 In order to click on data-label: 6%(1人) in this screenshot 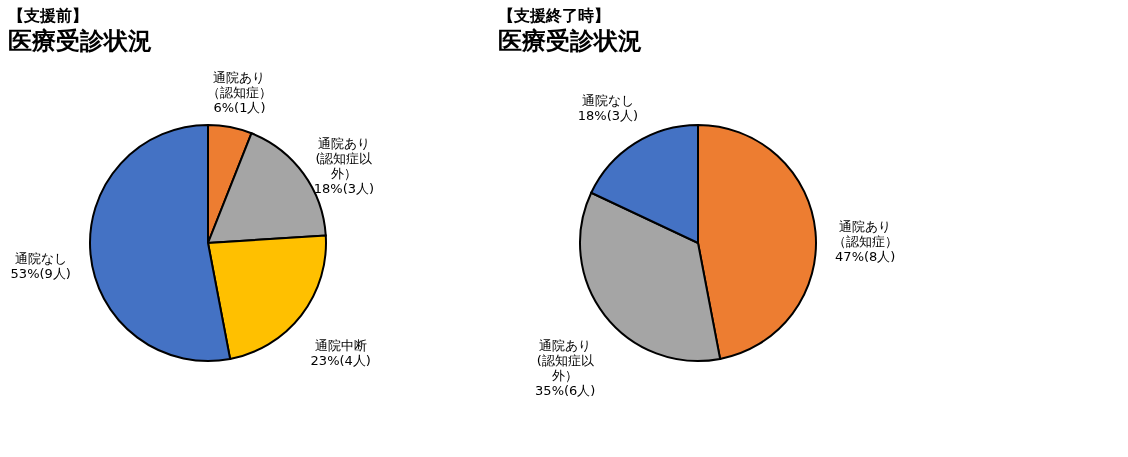, I will do `click(239, 107)`.